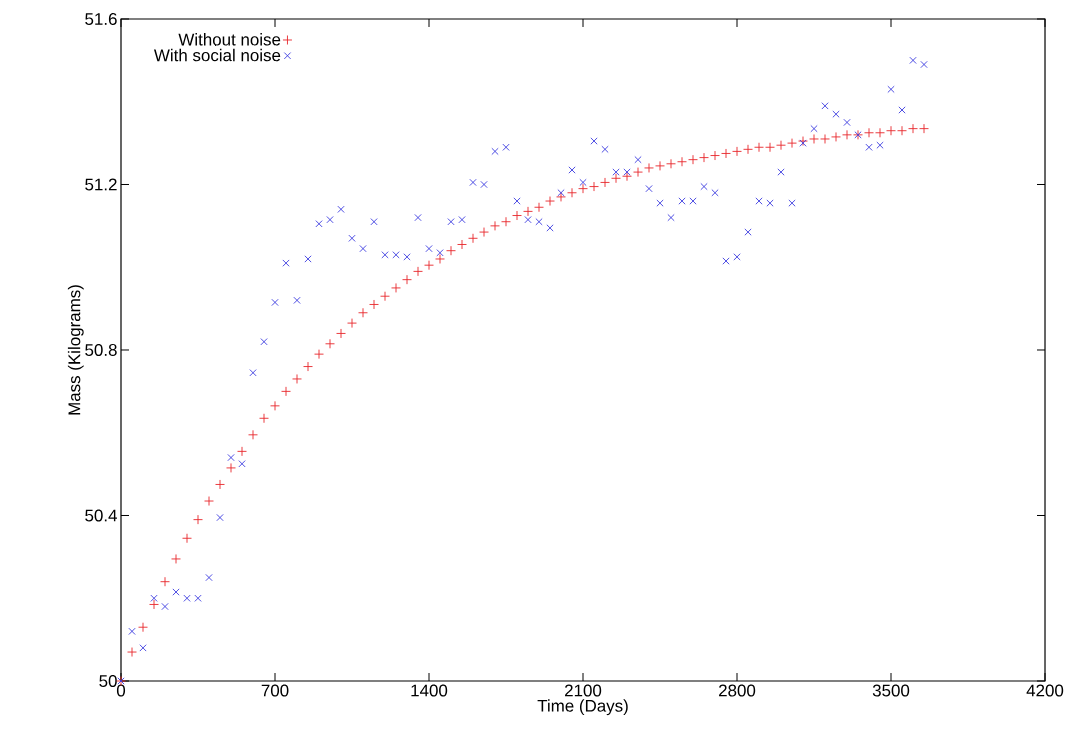 Image resolution: width=1078 pixels, height=748 pixels. I want to click on x-tick-label: 0, so click(121, 690).